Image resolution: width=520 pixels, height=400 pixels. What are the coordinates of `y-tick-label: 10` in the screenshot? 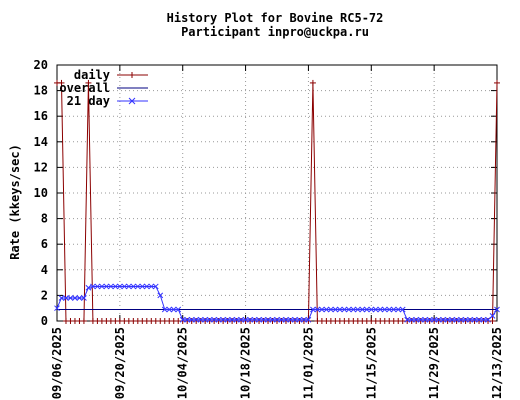 It's located at (41, 193).